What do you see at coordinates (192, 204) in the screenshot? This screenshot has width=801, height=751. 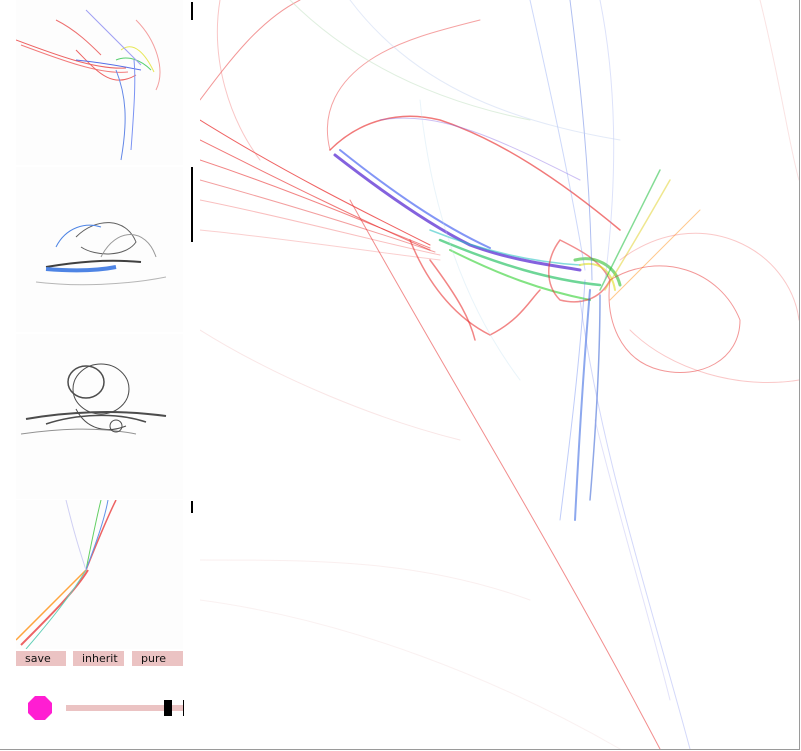 I see `thumbnail-2-marker` at bounding box center [192, 204].